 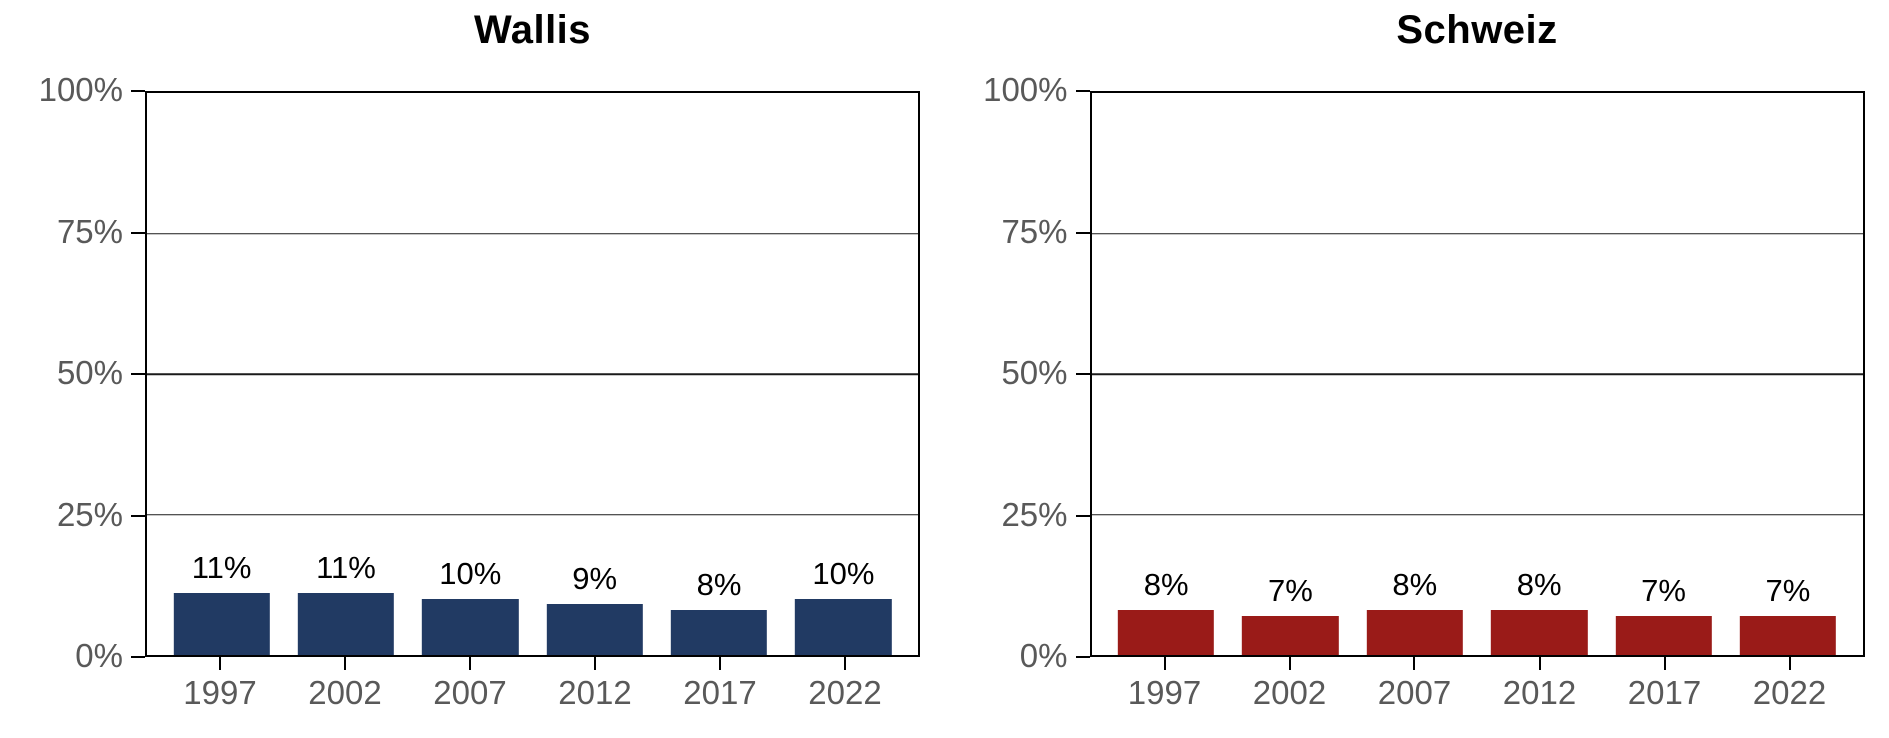 I want to click on bar-1997: 8%, so click(x=1166, y=611).